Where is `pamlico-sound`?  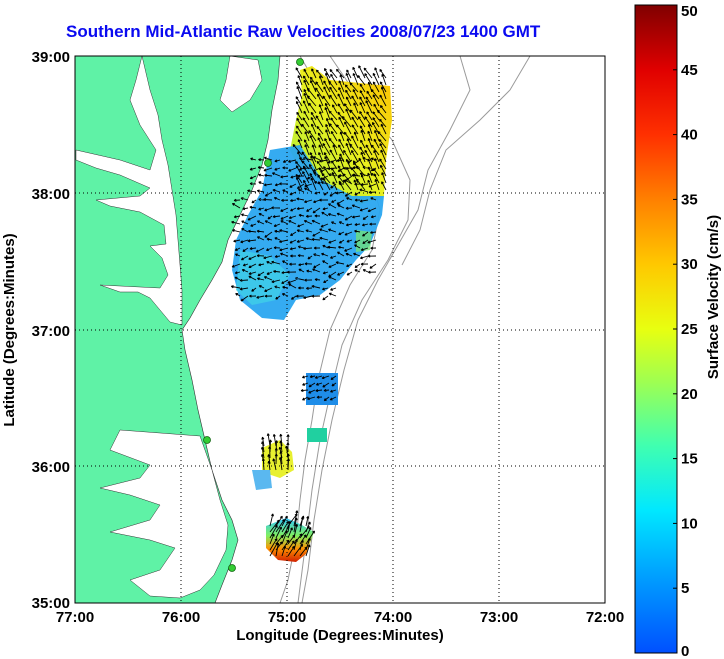 pamlico-sound is located at coordinates (164, 514).